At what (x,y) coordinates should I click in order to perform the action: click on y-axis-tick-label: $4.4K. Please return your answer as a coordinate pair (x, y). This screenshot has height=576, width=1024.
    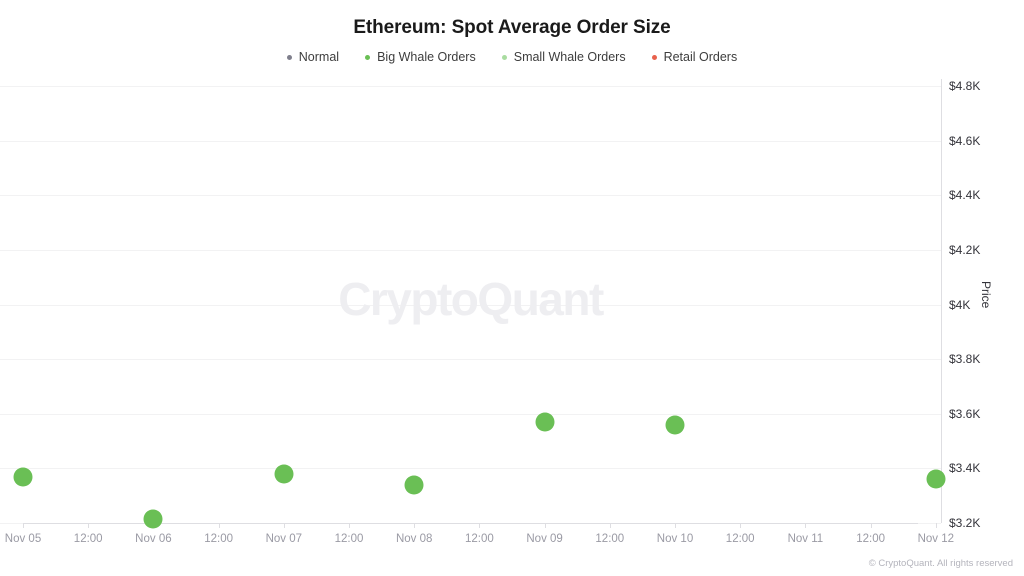
    Looking at the image, I should click on (965, 195).